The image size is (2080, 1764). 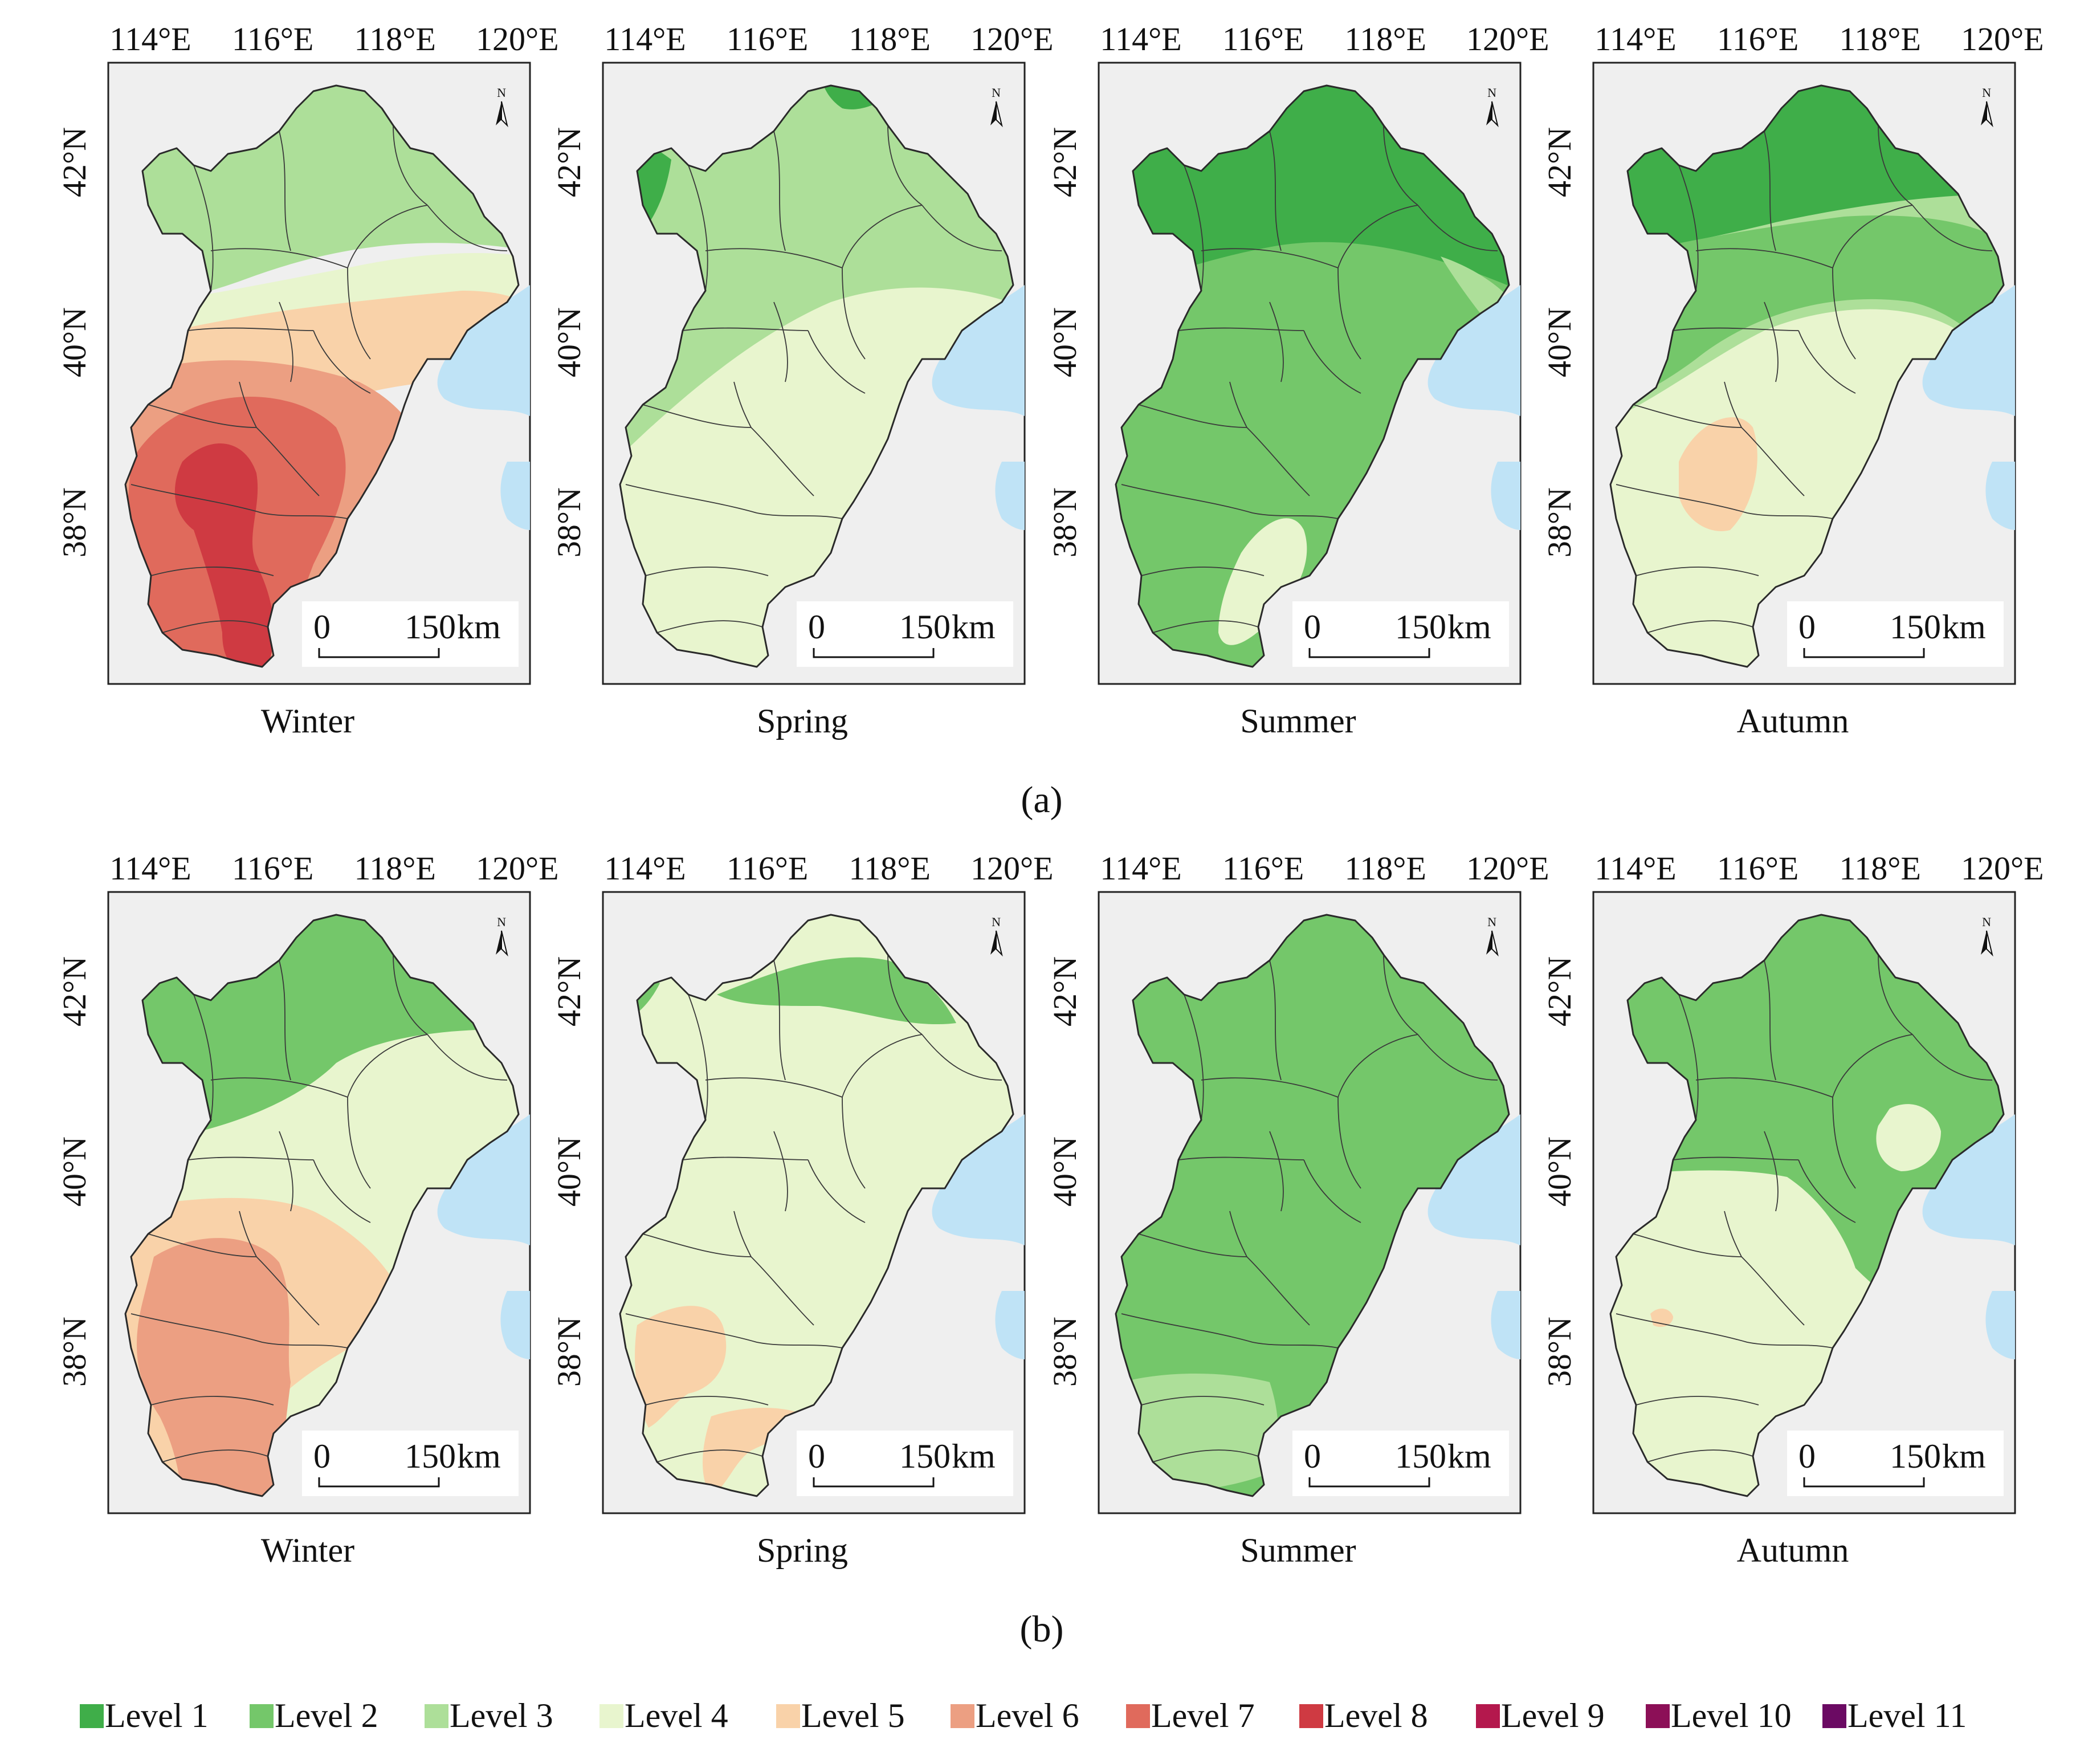 I want to click on legend-item-level-6: Level 6, so click(x=1015, y=1716).